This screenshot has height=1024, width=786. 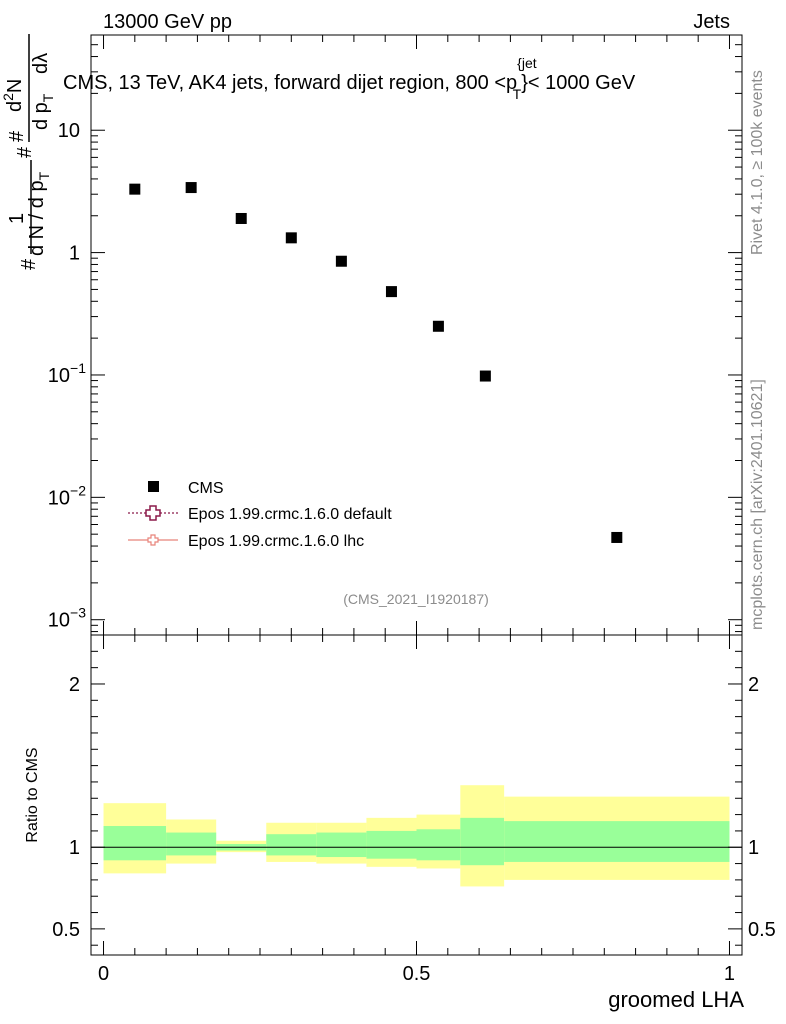 I want to click on main-y-tick-label-4: 10, so click(x=69, y=131).